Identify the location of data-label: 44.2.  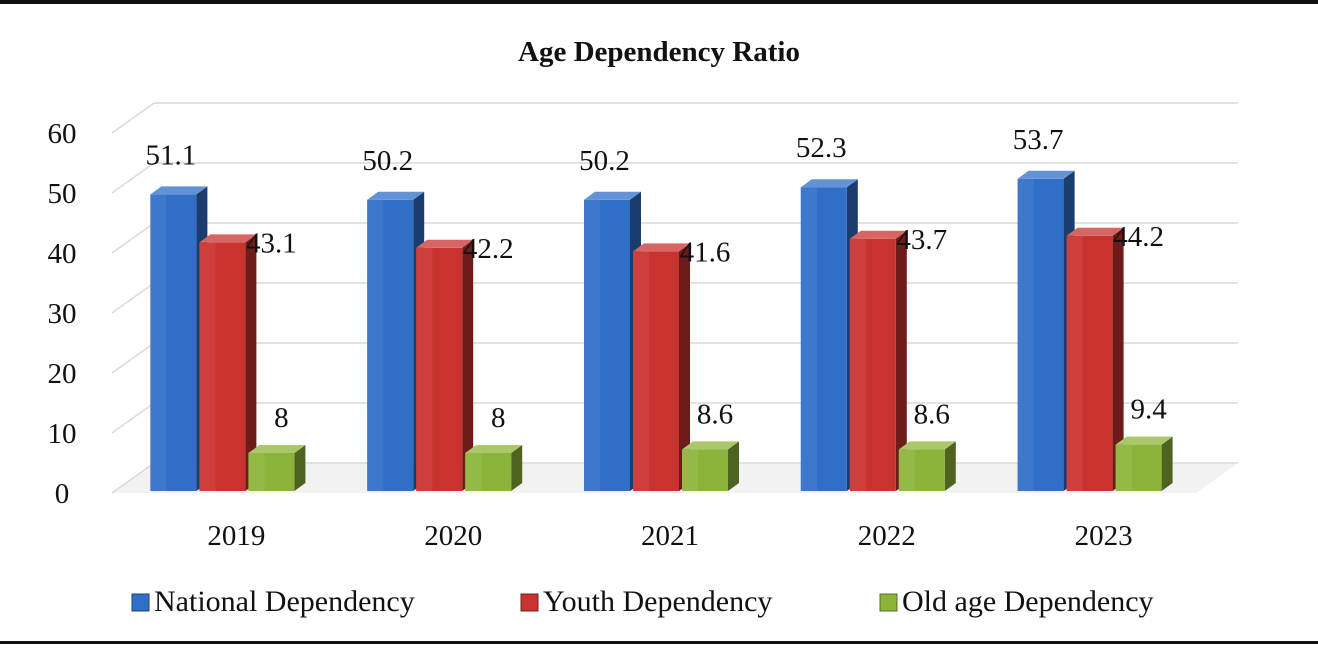
(1138, 237).